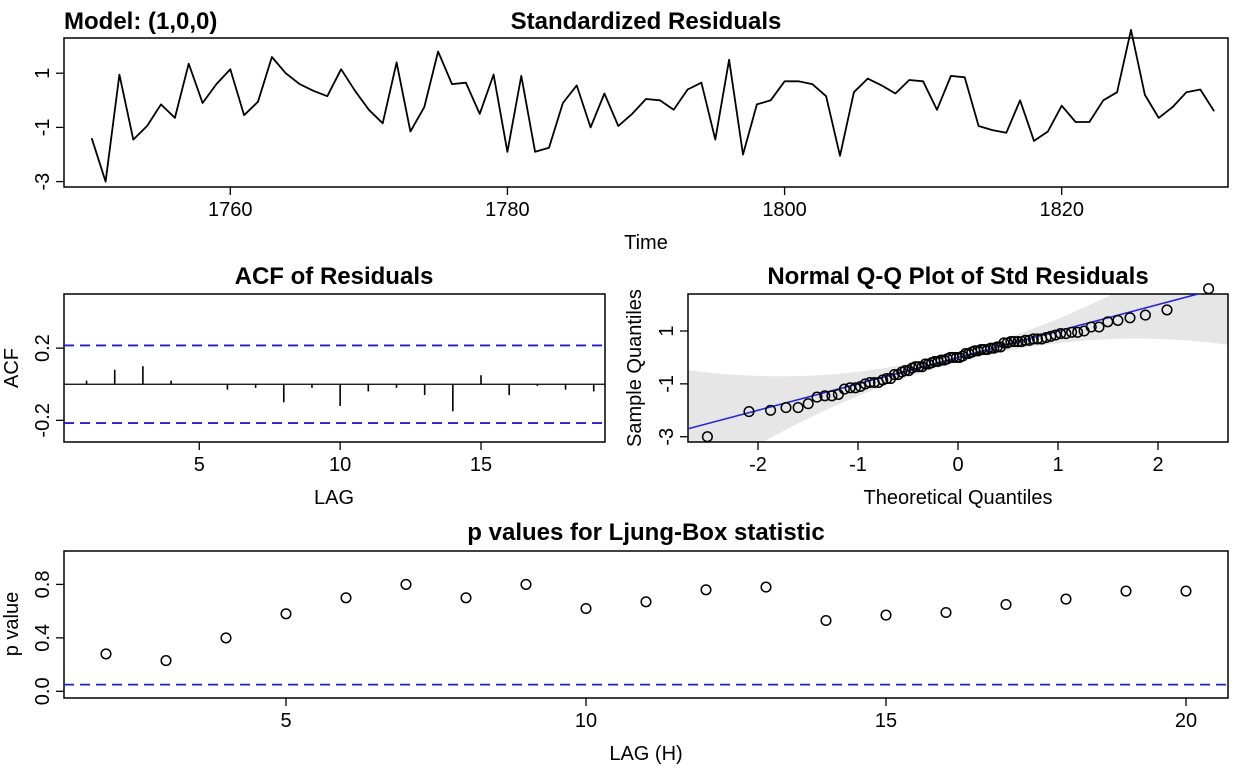  Describe the element at coordinates (645, 532) in the screenshot. I see `ljungbox-title: p values for Ljung-Box statistic` at that location.